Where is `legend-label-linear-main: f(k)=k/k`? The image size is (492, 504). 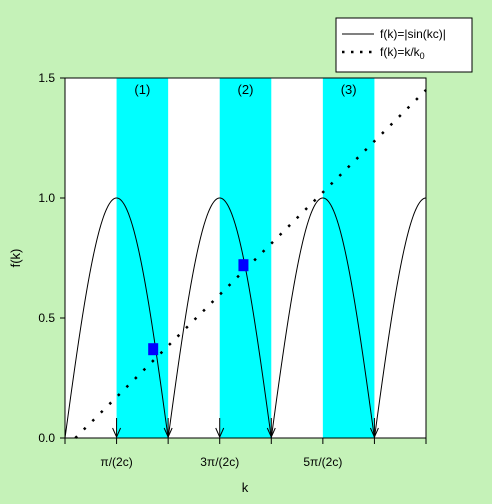 legend-label-linear-main: f(k)=k/k is located at coordinates (400, 52).